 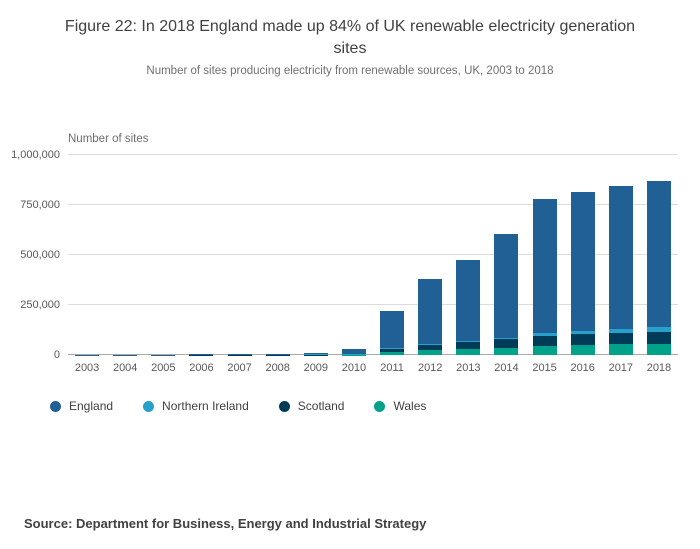 What do you see at coordinates (321, 406) in the screenshot?
I see `legend-label-scotland: Scotland` at bounding box center [321, 406].